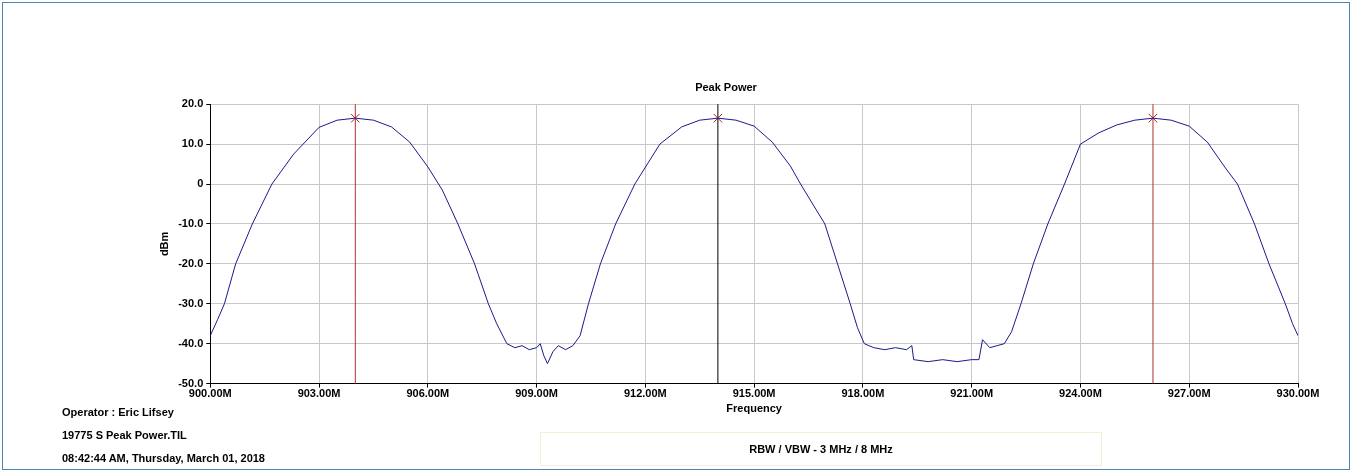 Image resolution: width=1354 pixels, height=472 pixels. What do you see at coordinates (163, 244) in the screenshot?
I see `y-axis-title: dBm` at bounding box center [163, 244].